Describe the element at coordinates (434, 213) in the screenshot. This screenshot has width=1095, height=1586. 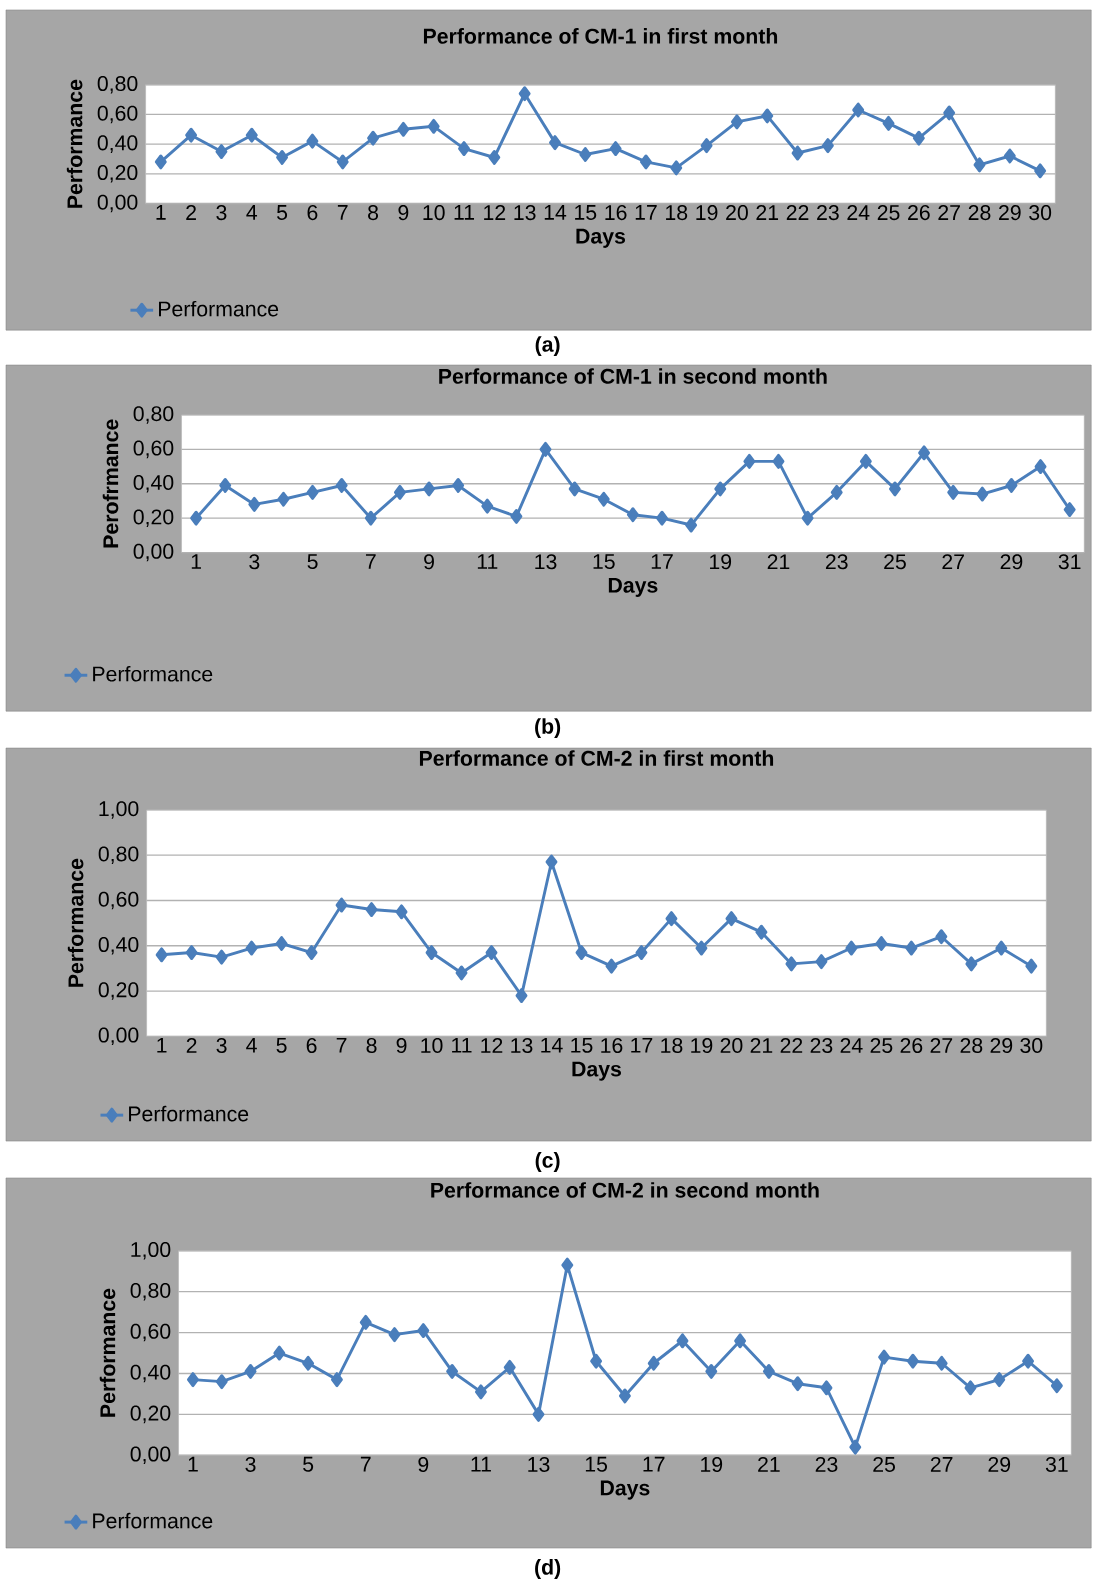
I see `x-tick-label: 10` at that location.